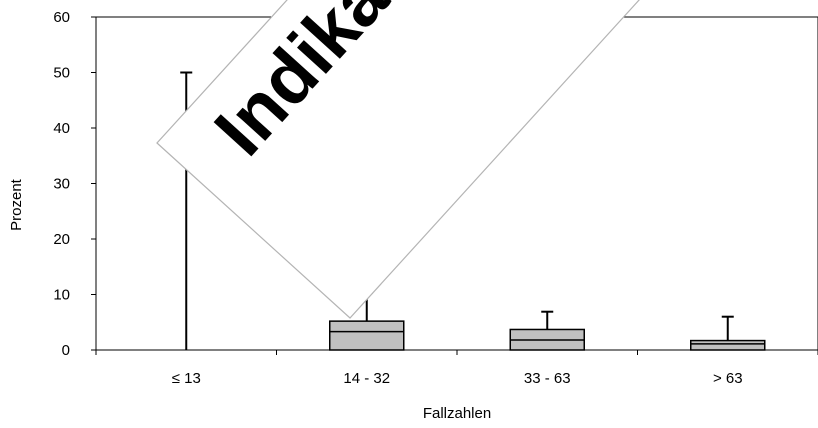 Image resolution: width=818 pixels, height=428 pixels. What do you see at coordinates (74, 184) in the screenshot?
I see `y-axis: 0 10 20 30 40 50 60` at bounding box center [74, 184].